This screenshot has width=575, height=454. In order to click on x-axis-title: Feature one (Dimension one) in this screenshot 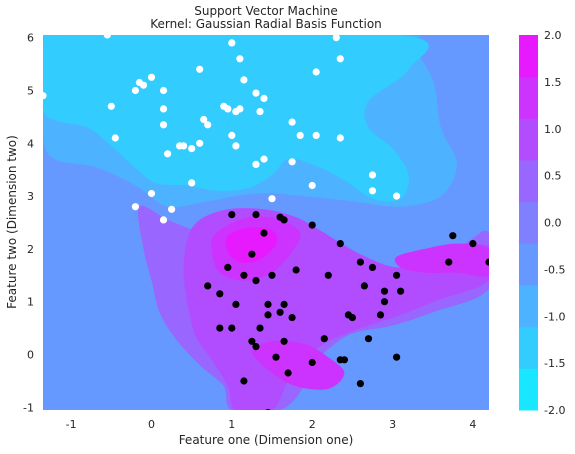, I will do `click(266, 440)`.